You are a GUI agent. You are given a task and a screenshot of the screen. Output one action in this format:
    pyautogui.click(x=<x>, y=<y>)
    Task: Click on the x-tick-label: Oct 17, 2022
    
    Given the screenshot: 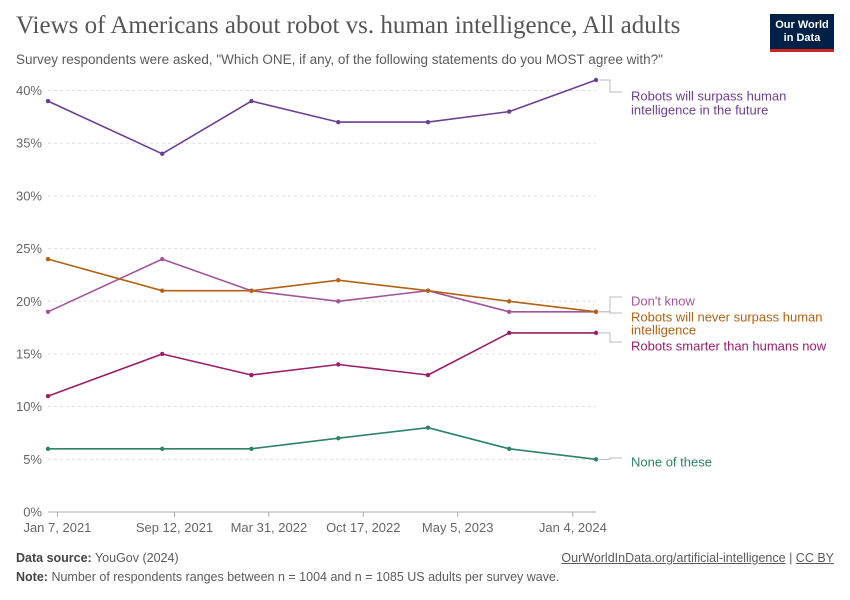 What is the action you would take?
    pyautogui.click(x=363, y=527)
    